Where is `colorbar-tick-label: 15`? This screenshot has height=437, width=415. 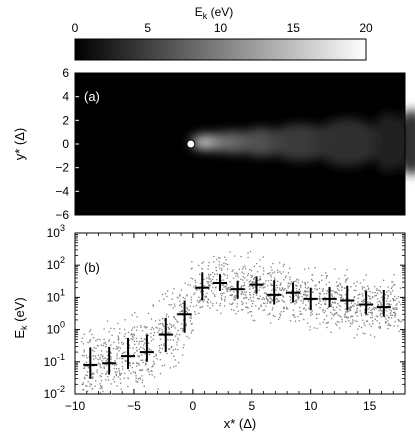
colorbar-tick-label: 15 is located at coordinates (294, 28).